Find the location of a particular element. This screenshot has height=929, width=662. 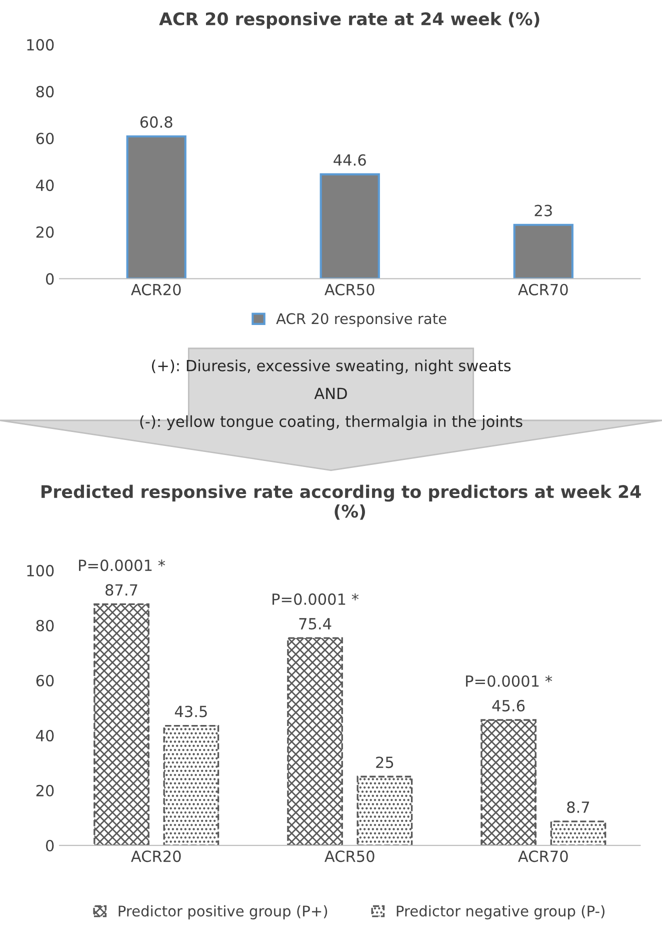

legend-label: Predictor negative group (P-) is located at coordinates (500, 912).